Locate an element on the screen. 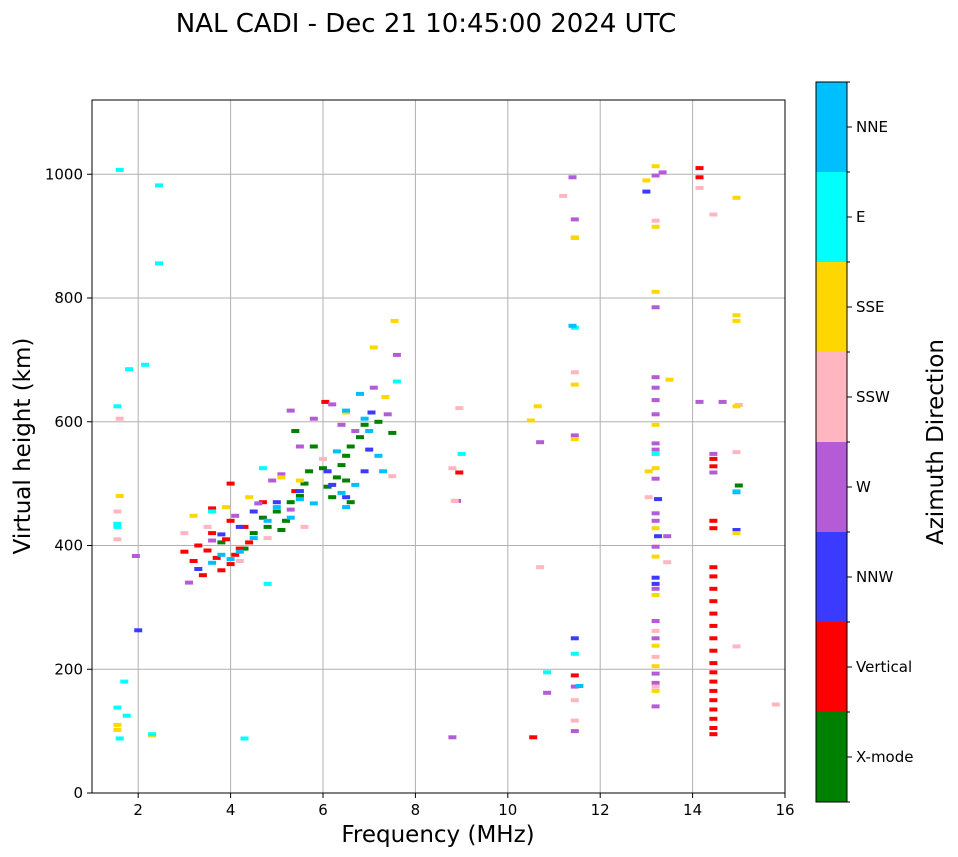 The height and width of the screenshot is (857, 958). colorbar-segment-sse is located at coordinates (831, 307).